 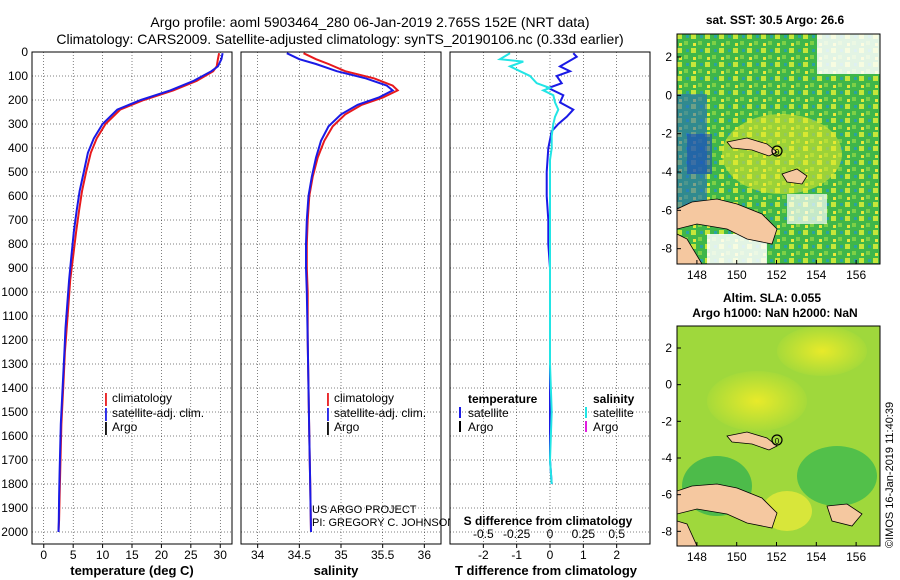 I want to click on temperature-tick-labels: 0 5 10 15 20 25 30, so click(x=133, y=555).